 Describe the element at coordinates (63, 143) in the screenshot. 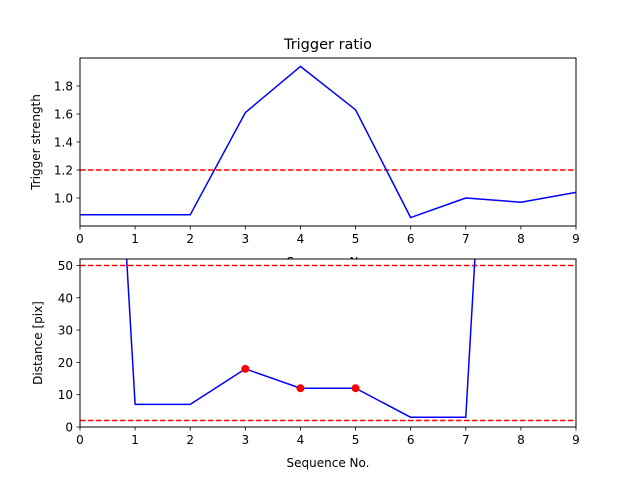

I see `top-y-tick-label: 1.4` at that location.